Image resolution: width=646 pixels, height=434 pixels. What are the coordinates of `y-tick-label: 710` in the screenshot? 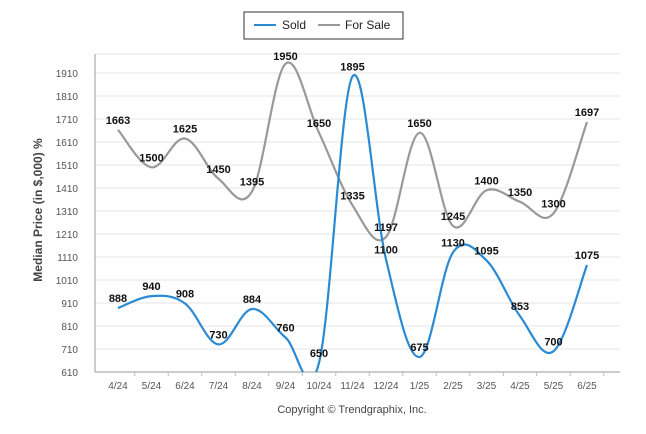 It's located at (69, 350).